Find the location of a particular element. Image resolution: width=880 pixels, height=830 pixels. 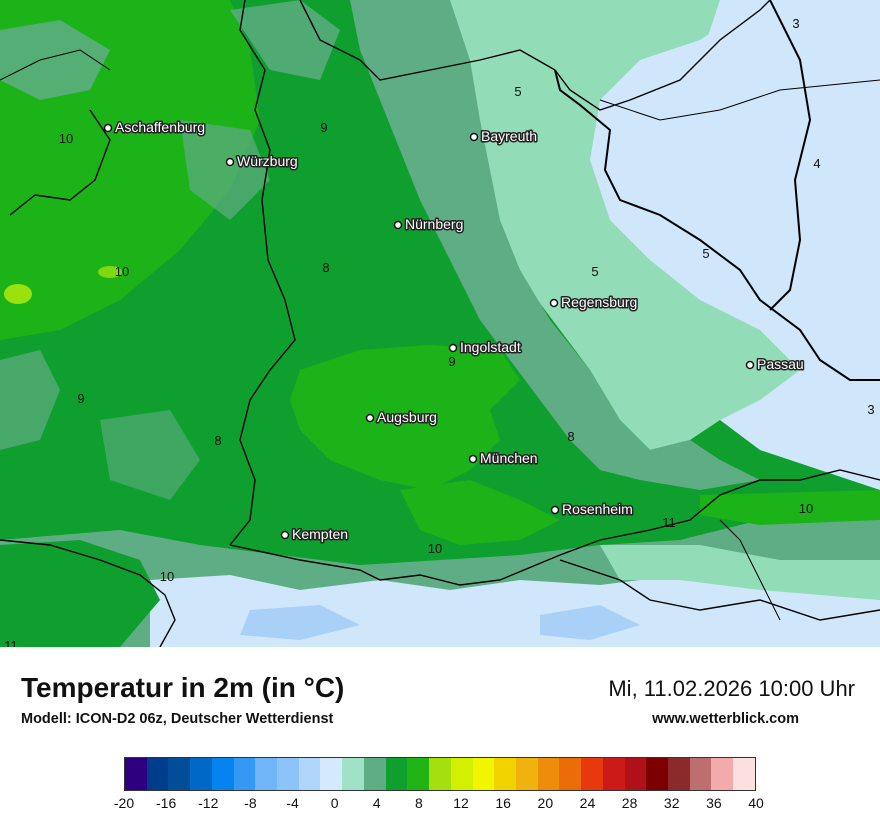

legend-tick-label: 8 is located at coordinates (419, 803).